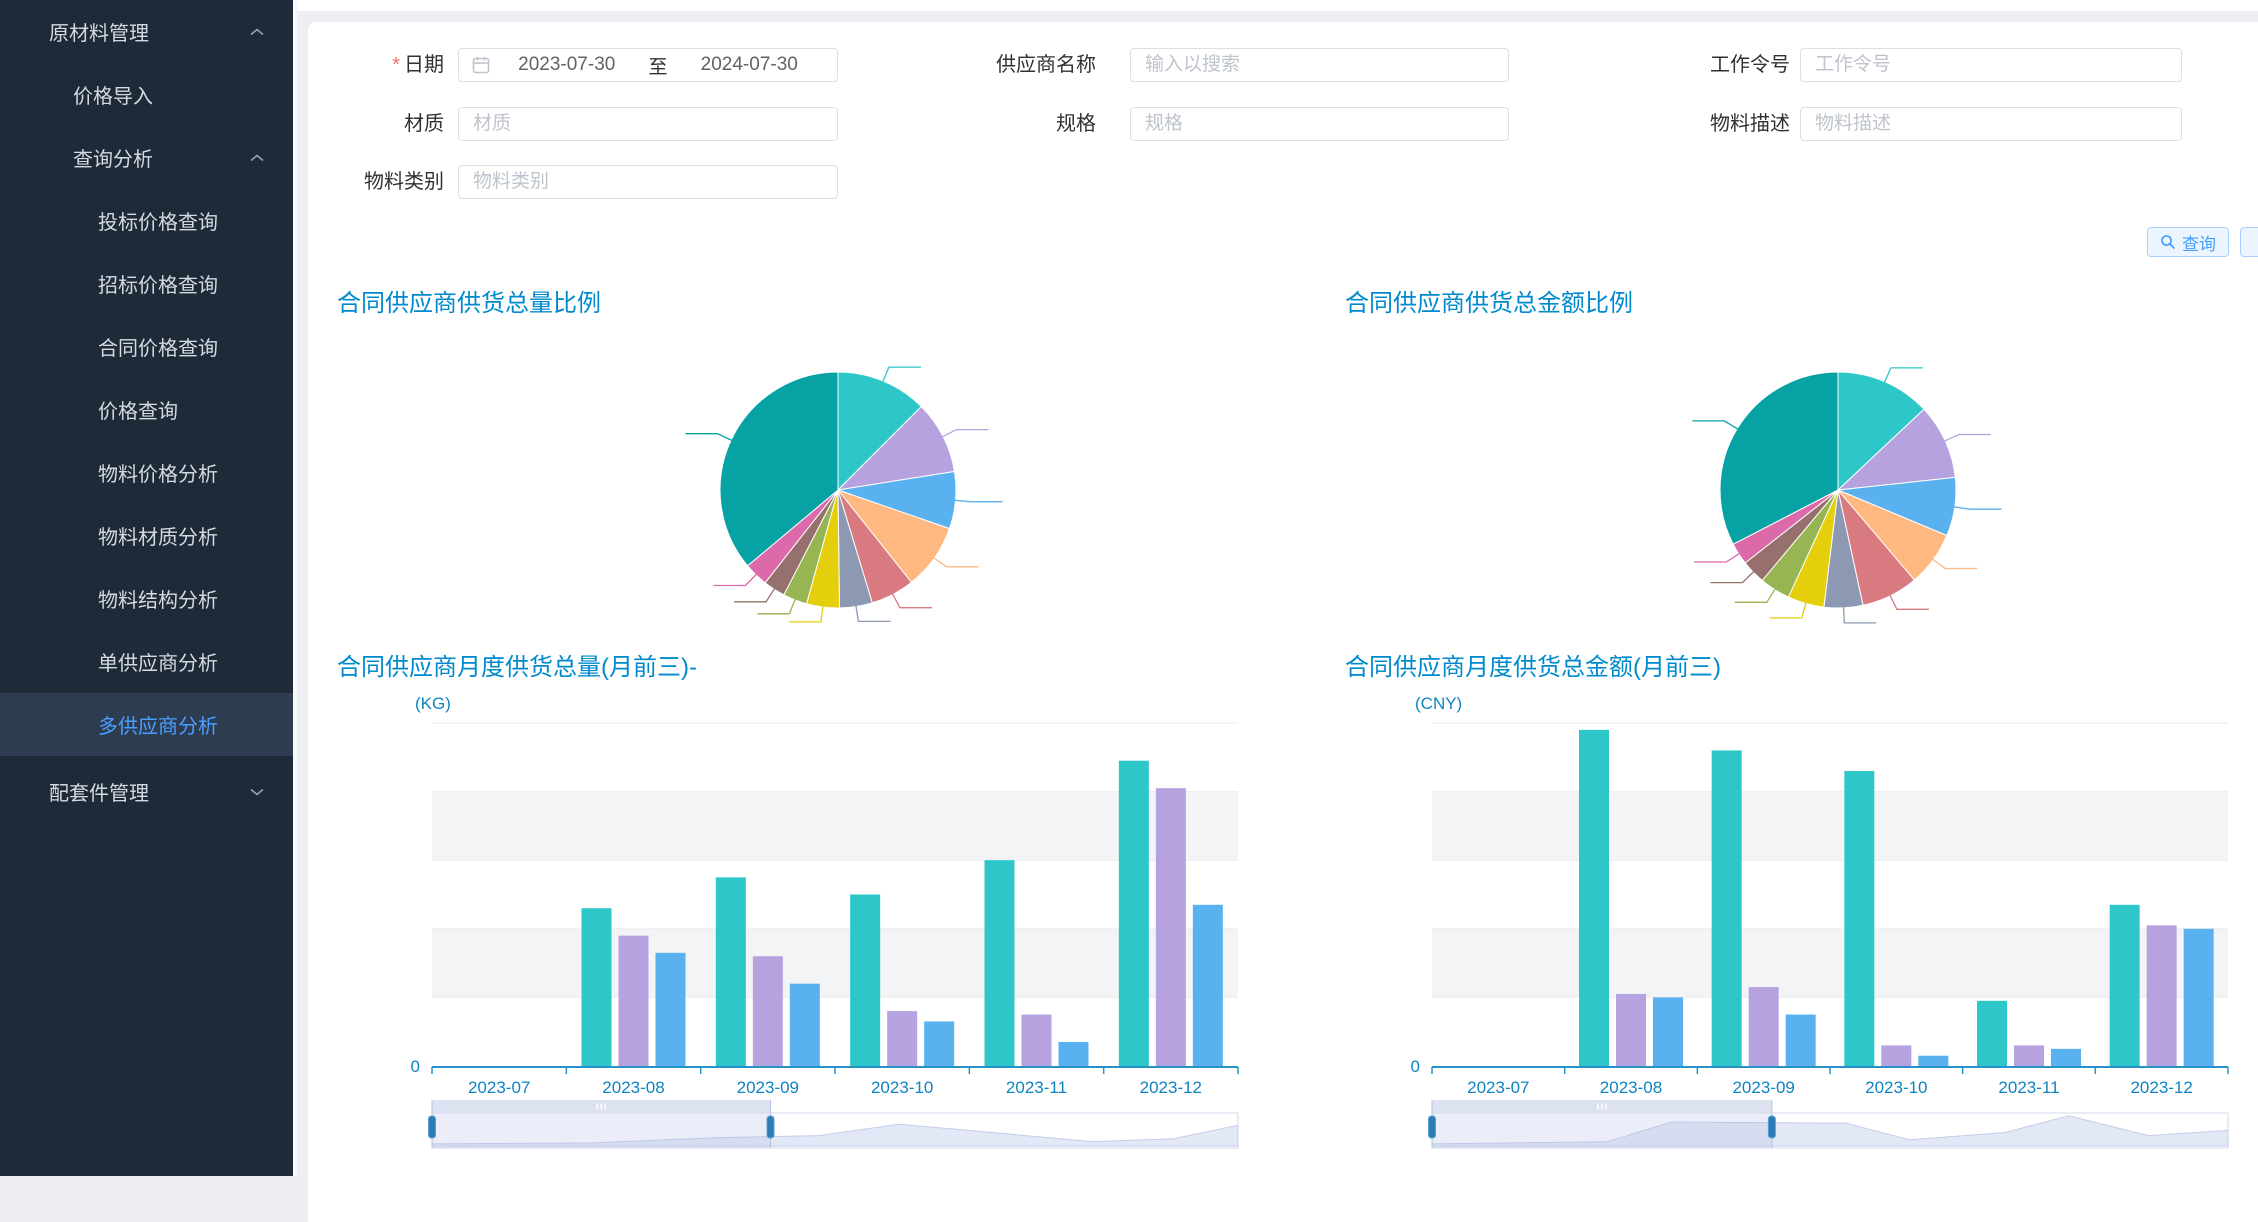  I want to click on x-axis-label: 2023-07, so click(499, 1087).